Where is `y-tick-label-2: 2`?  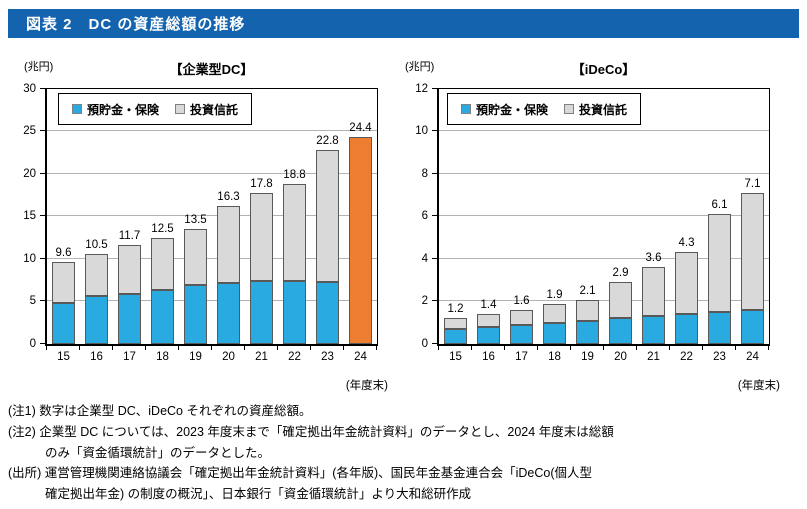 y-tick-label-2: 2 is located at coordinates (424, 301).